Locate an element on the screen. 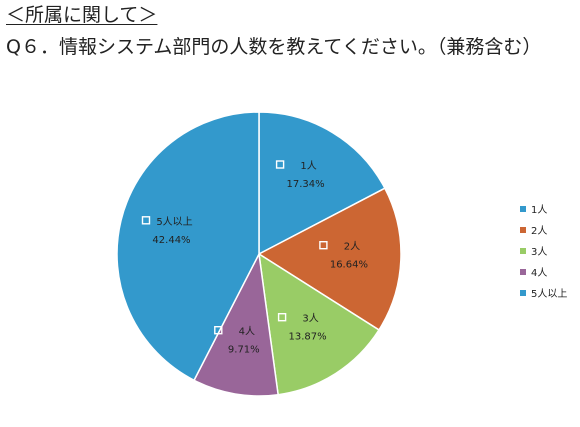  slice-value-label: 16.64% is located at coordinates (349, 265).